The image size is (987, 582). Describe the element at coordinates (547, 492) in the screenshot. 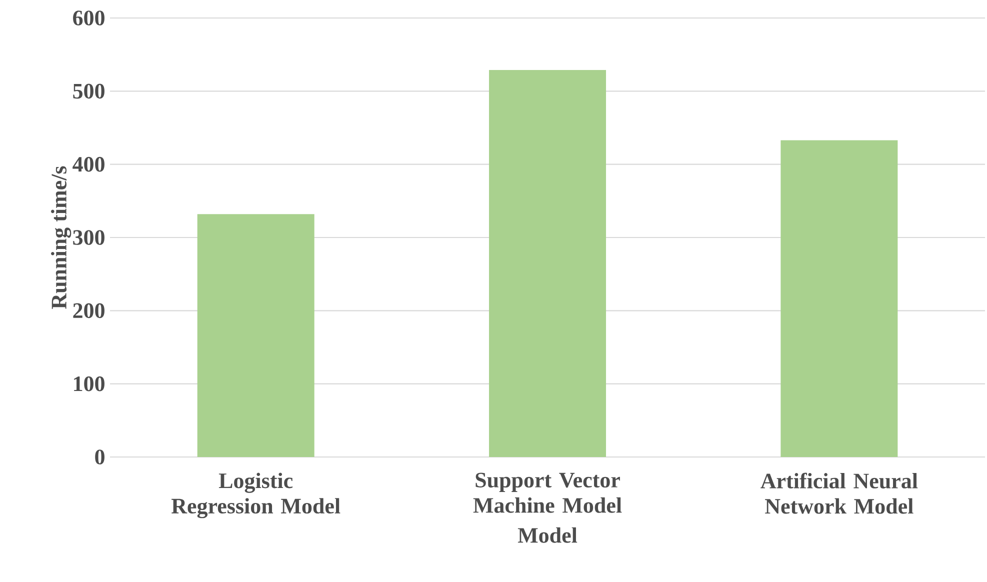

I see `x-tick-label: Support Vector Machine Model` at that location.